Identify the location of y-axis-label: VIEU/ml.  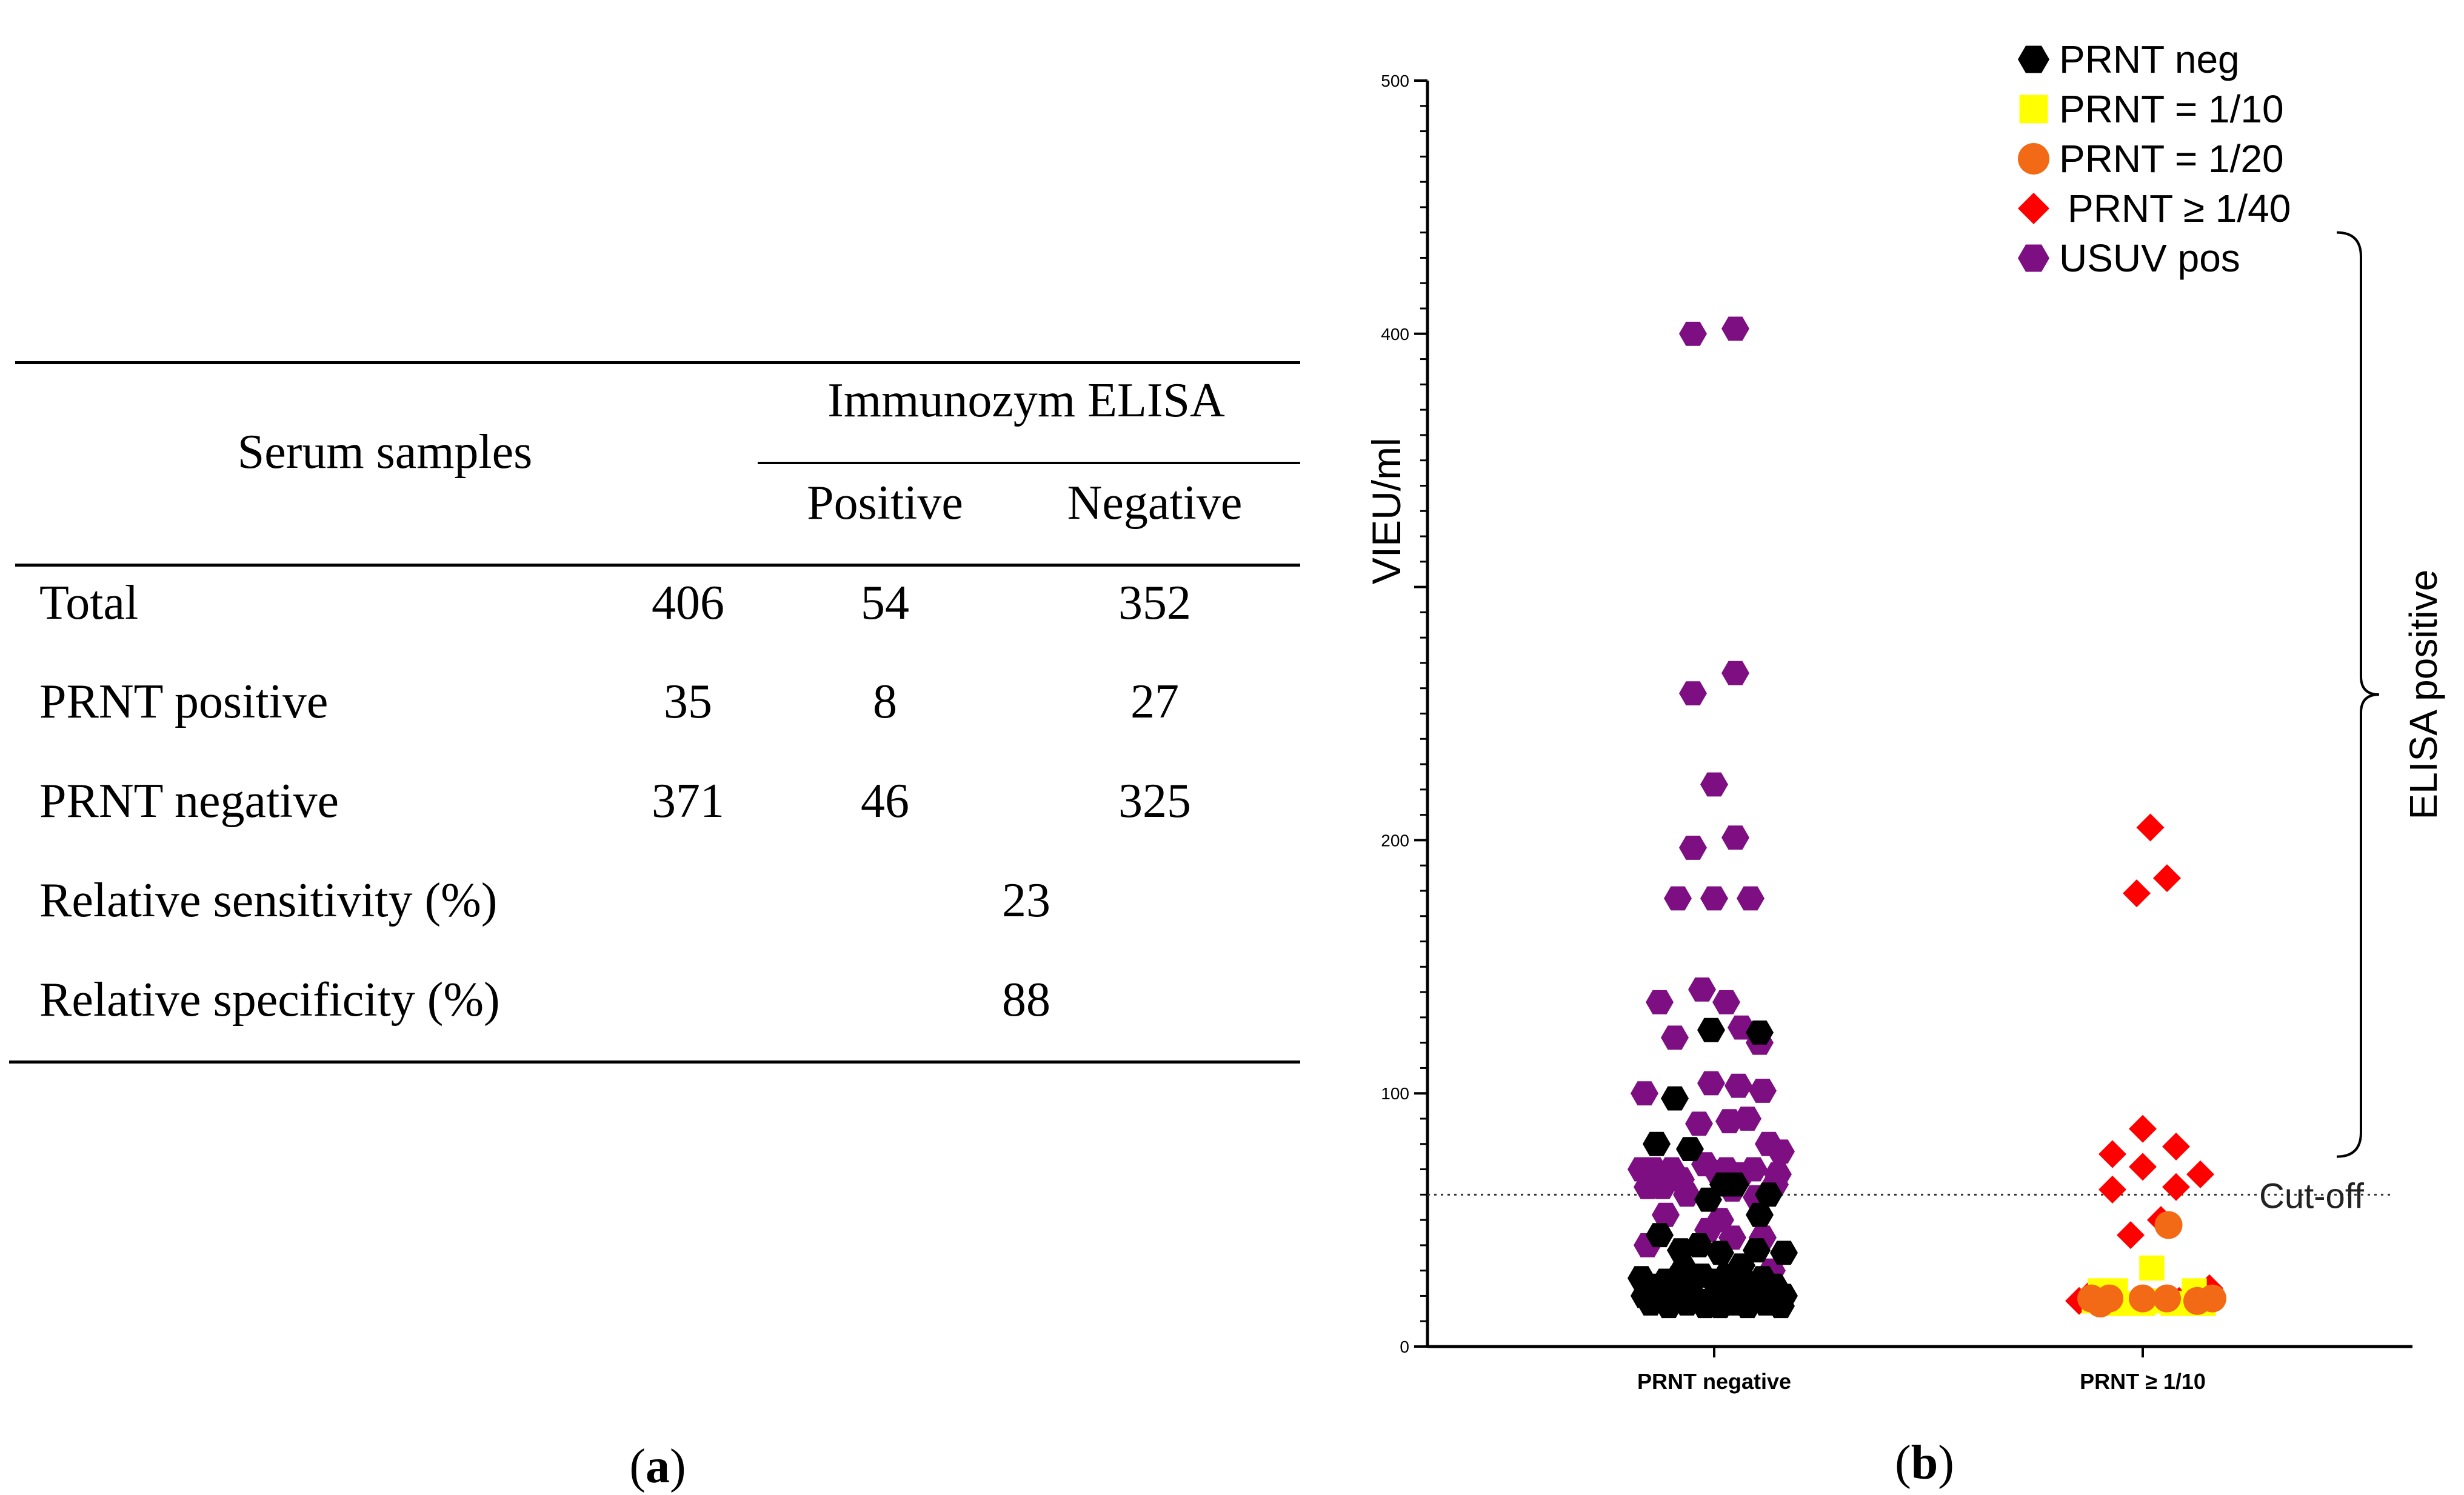
(1386, 511).